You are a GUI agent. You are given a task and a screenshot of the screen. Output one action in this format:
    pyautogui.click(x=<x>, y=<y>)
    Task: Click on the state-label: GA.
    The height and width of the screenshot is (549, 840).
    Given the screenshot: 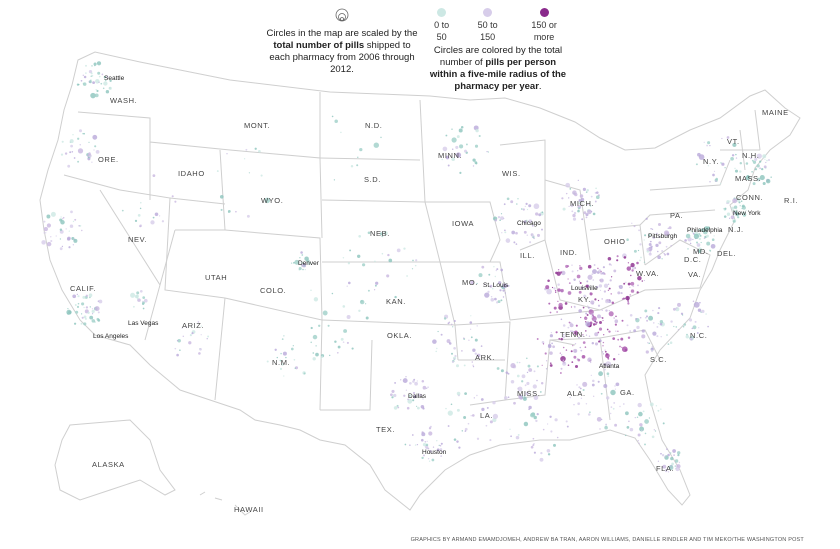 What is the action you would take?
    pyautogui.click(x=627, y=392)
    